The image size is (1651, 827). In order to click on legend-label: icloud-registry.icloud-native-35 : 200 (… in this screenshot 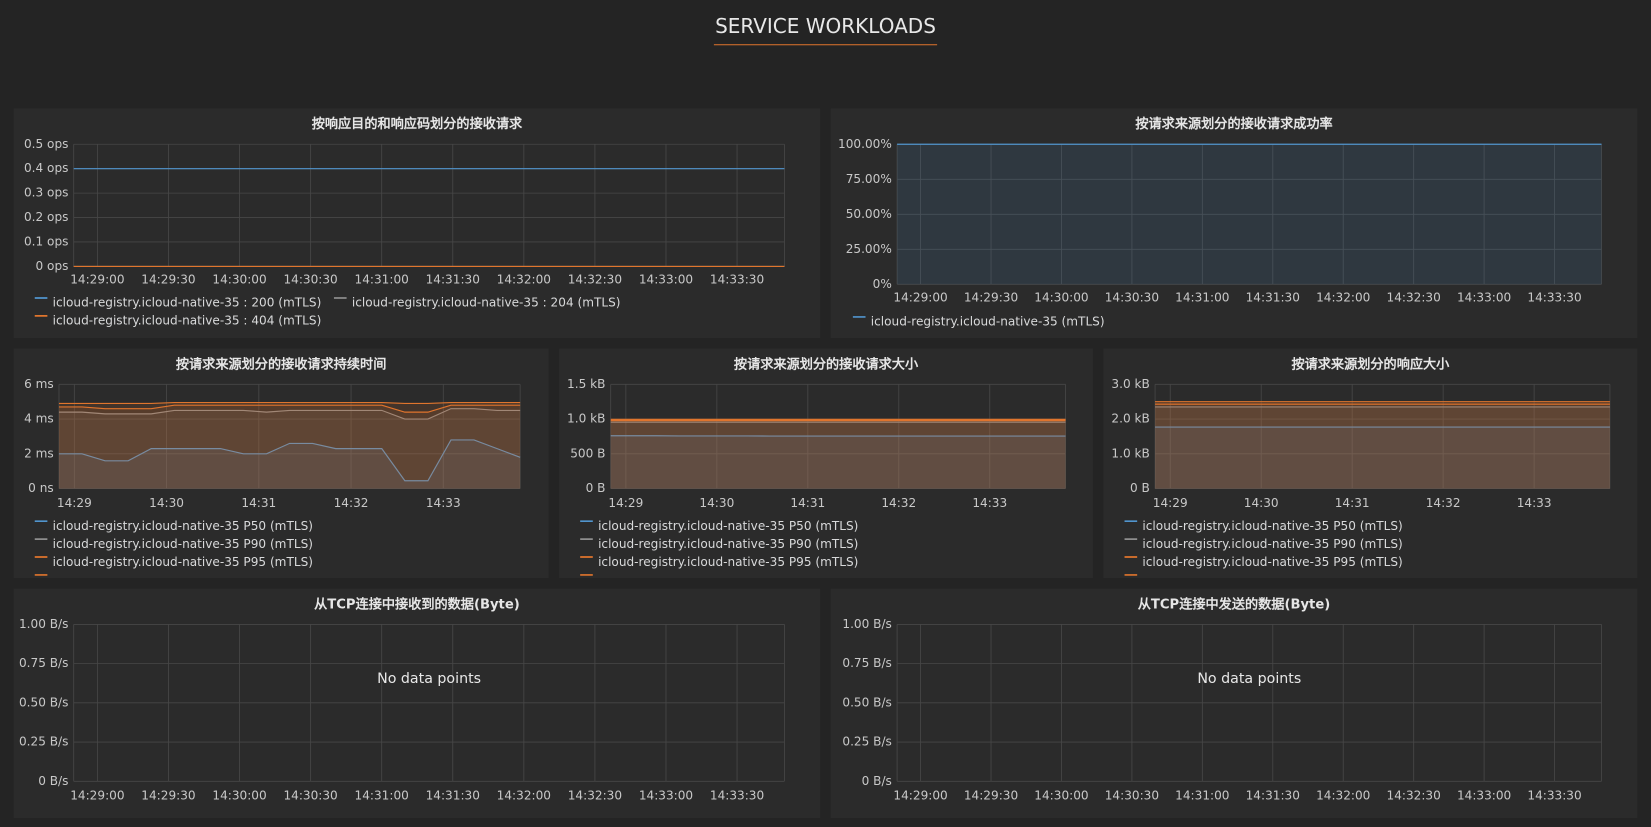, I will do `click(187, 303)`.